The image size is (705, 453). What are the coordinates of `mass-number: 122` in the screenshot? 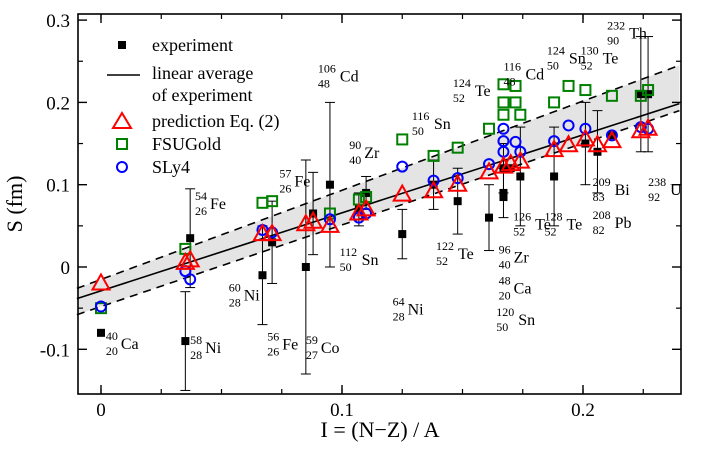 It's located at (445, 246).